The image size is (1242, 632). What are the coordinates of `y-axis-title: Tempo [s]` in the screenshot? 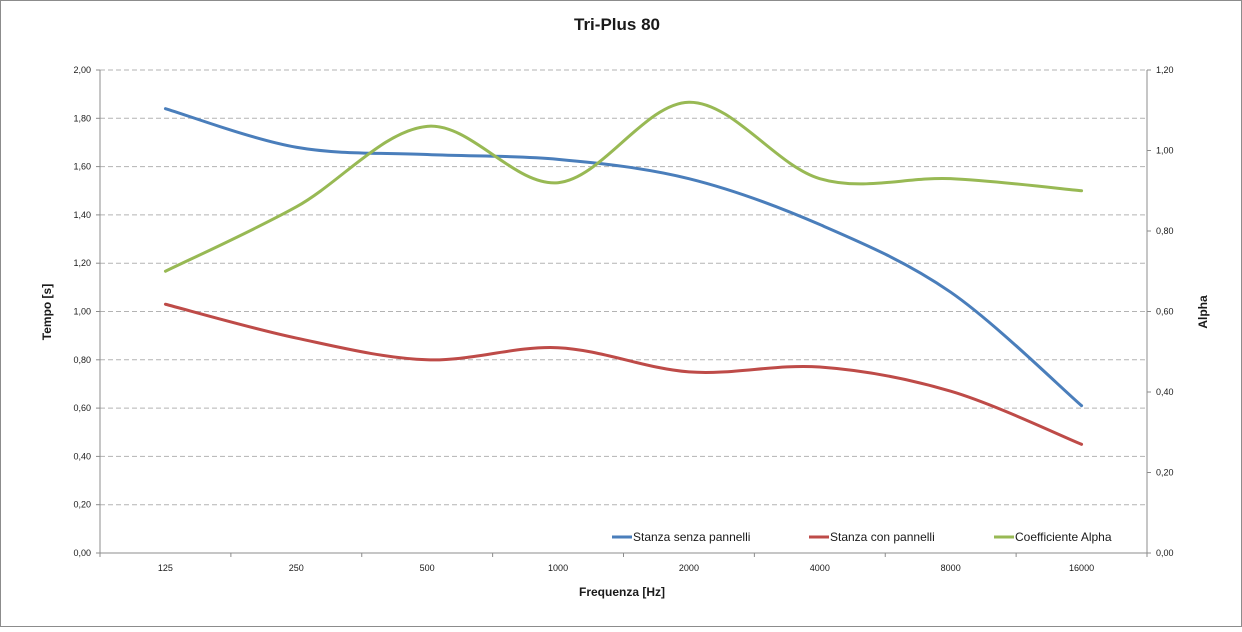 It's located at (47, 312).